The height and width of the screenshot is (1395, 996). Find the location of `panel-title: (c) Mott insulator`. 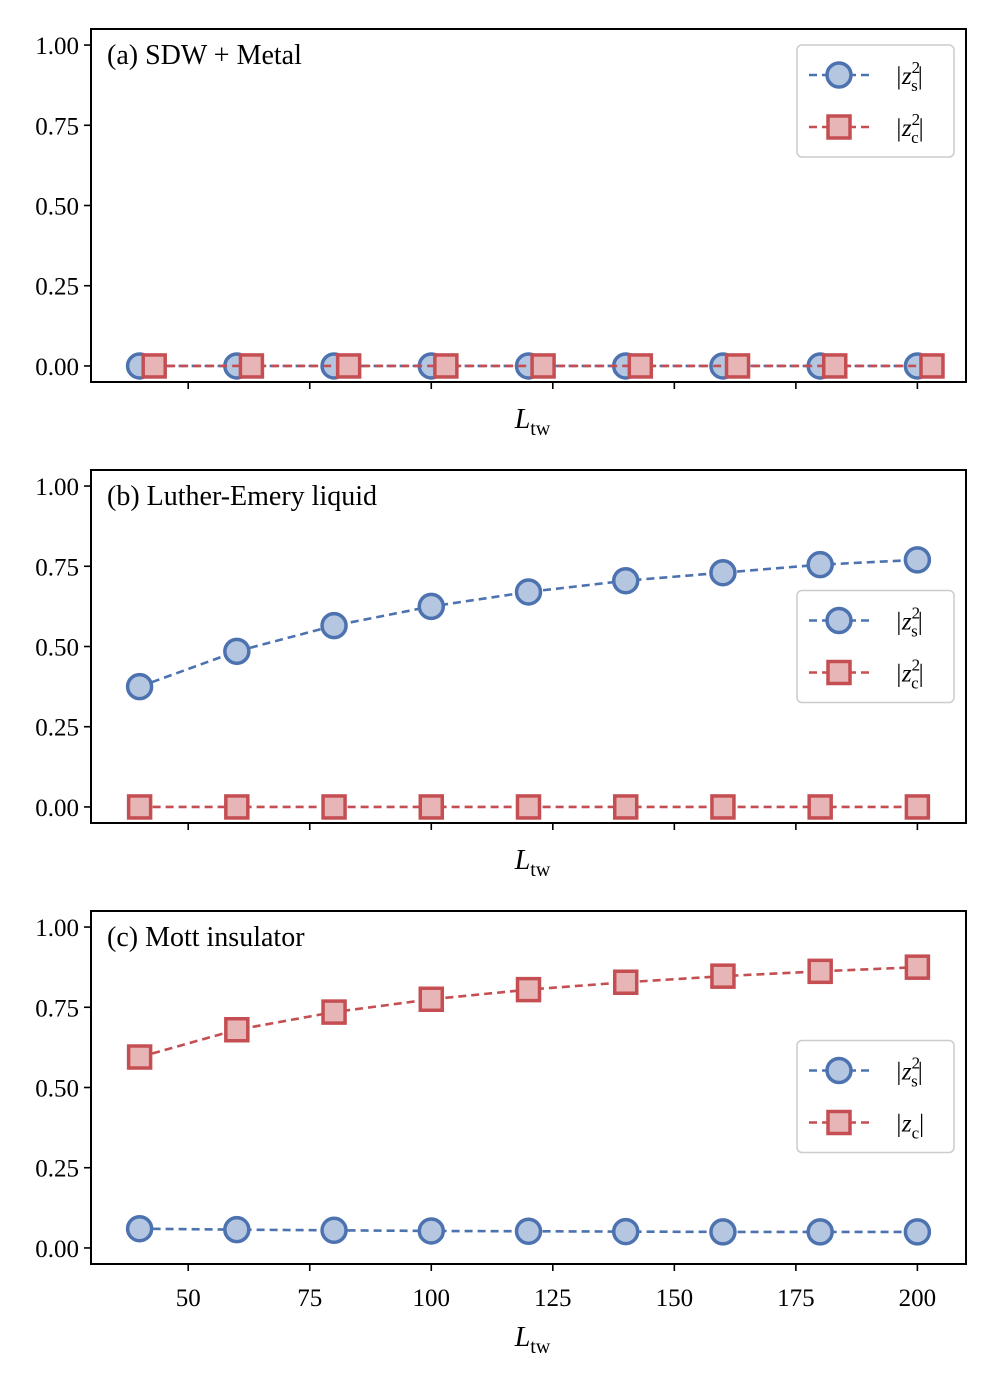

panel-title: (c) Mott insulator is located at coordinates (206, 937).